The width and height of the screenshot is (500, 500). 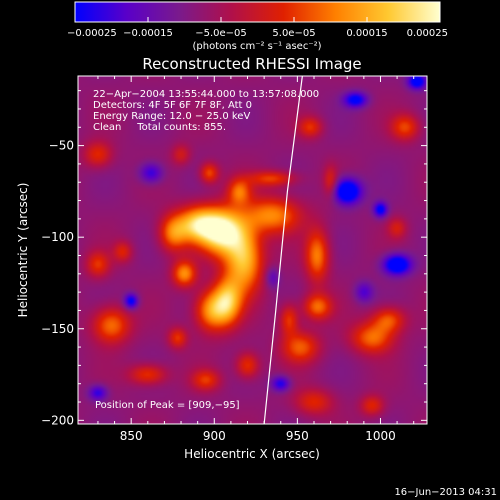 What do you see at coordinates (366, 33) in the screenshot?
I see `colorbar-tick-label: 0.00015` at bounding box center [366, 33].